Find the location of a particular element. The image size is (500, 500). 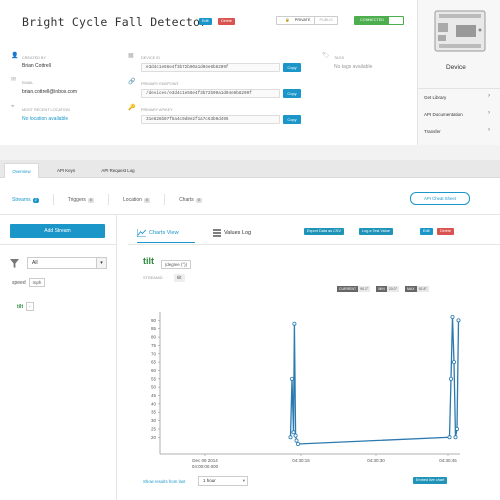

connection-status-toggle: CONNECTED is located at coordinates (379, 20).